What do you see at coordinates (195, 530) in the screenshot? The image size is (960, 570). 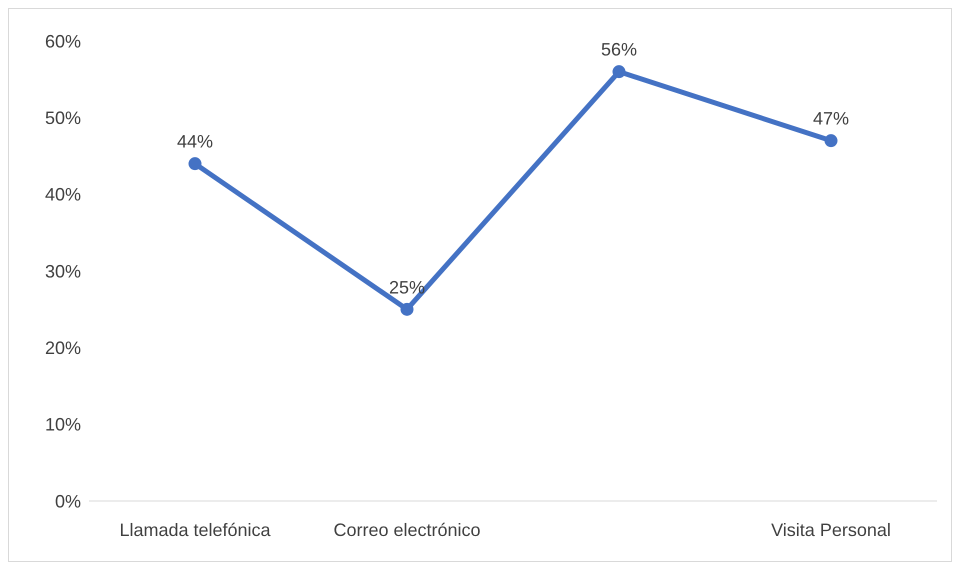 I see `x-tick-label: Llamada telefónica` at bounding box center [195, 530].